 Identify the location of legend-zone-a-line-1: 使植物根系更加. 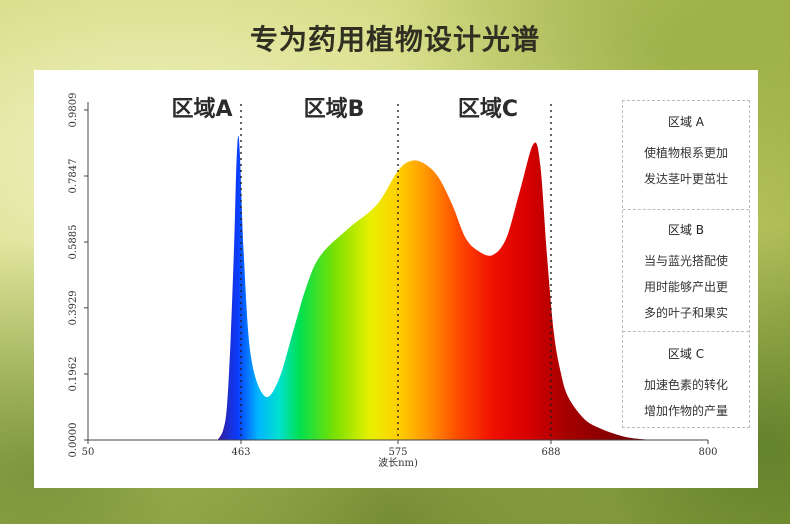
(685, 153).